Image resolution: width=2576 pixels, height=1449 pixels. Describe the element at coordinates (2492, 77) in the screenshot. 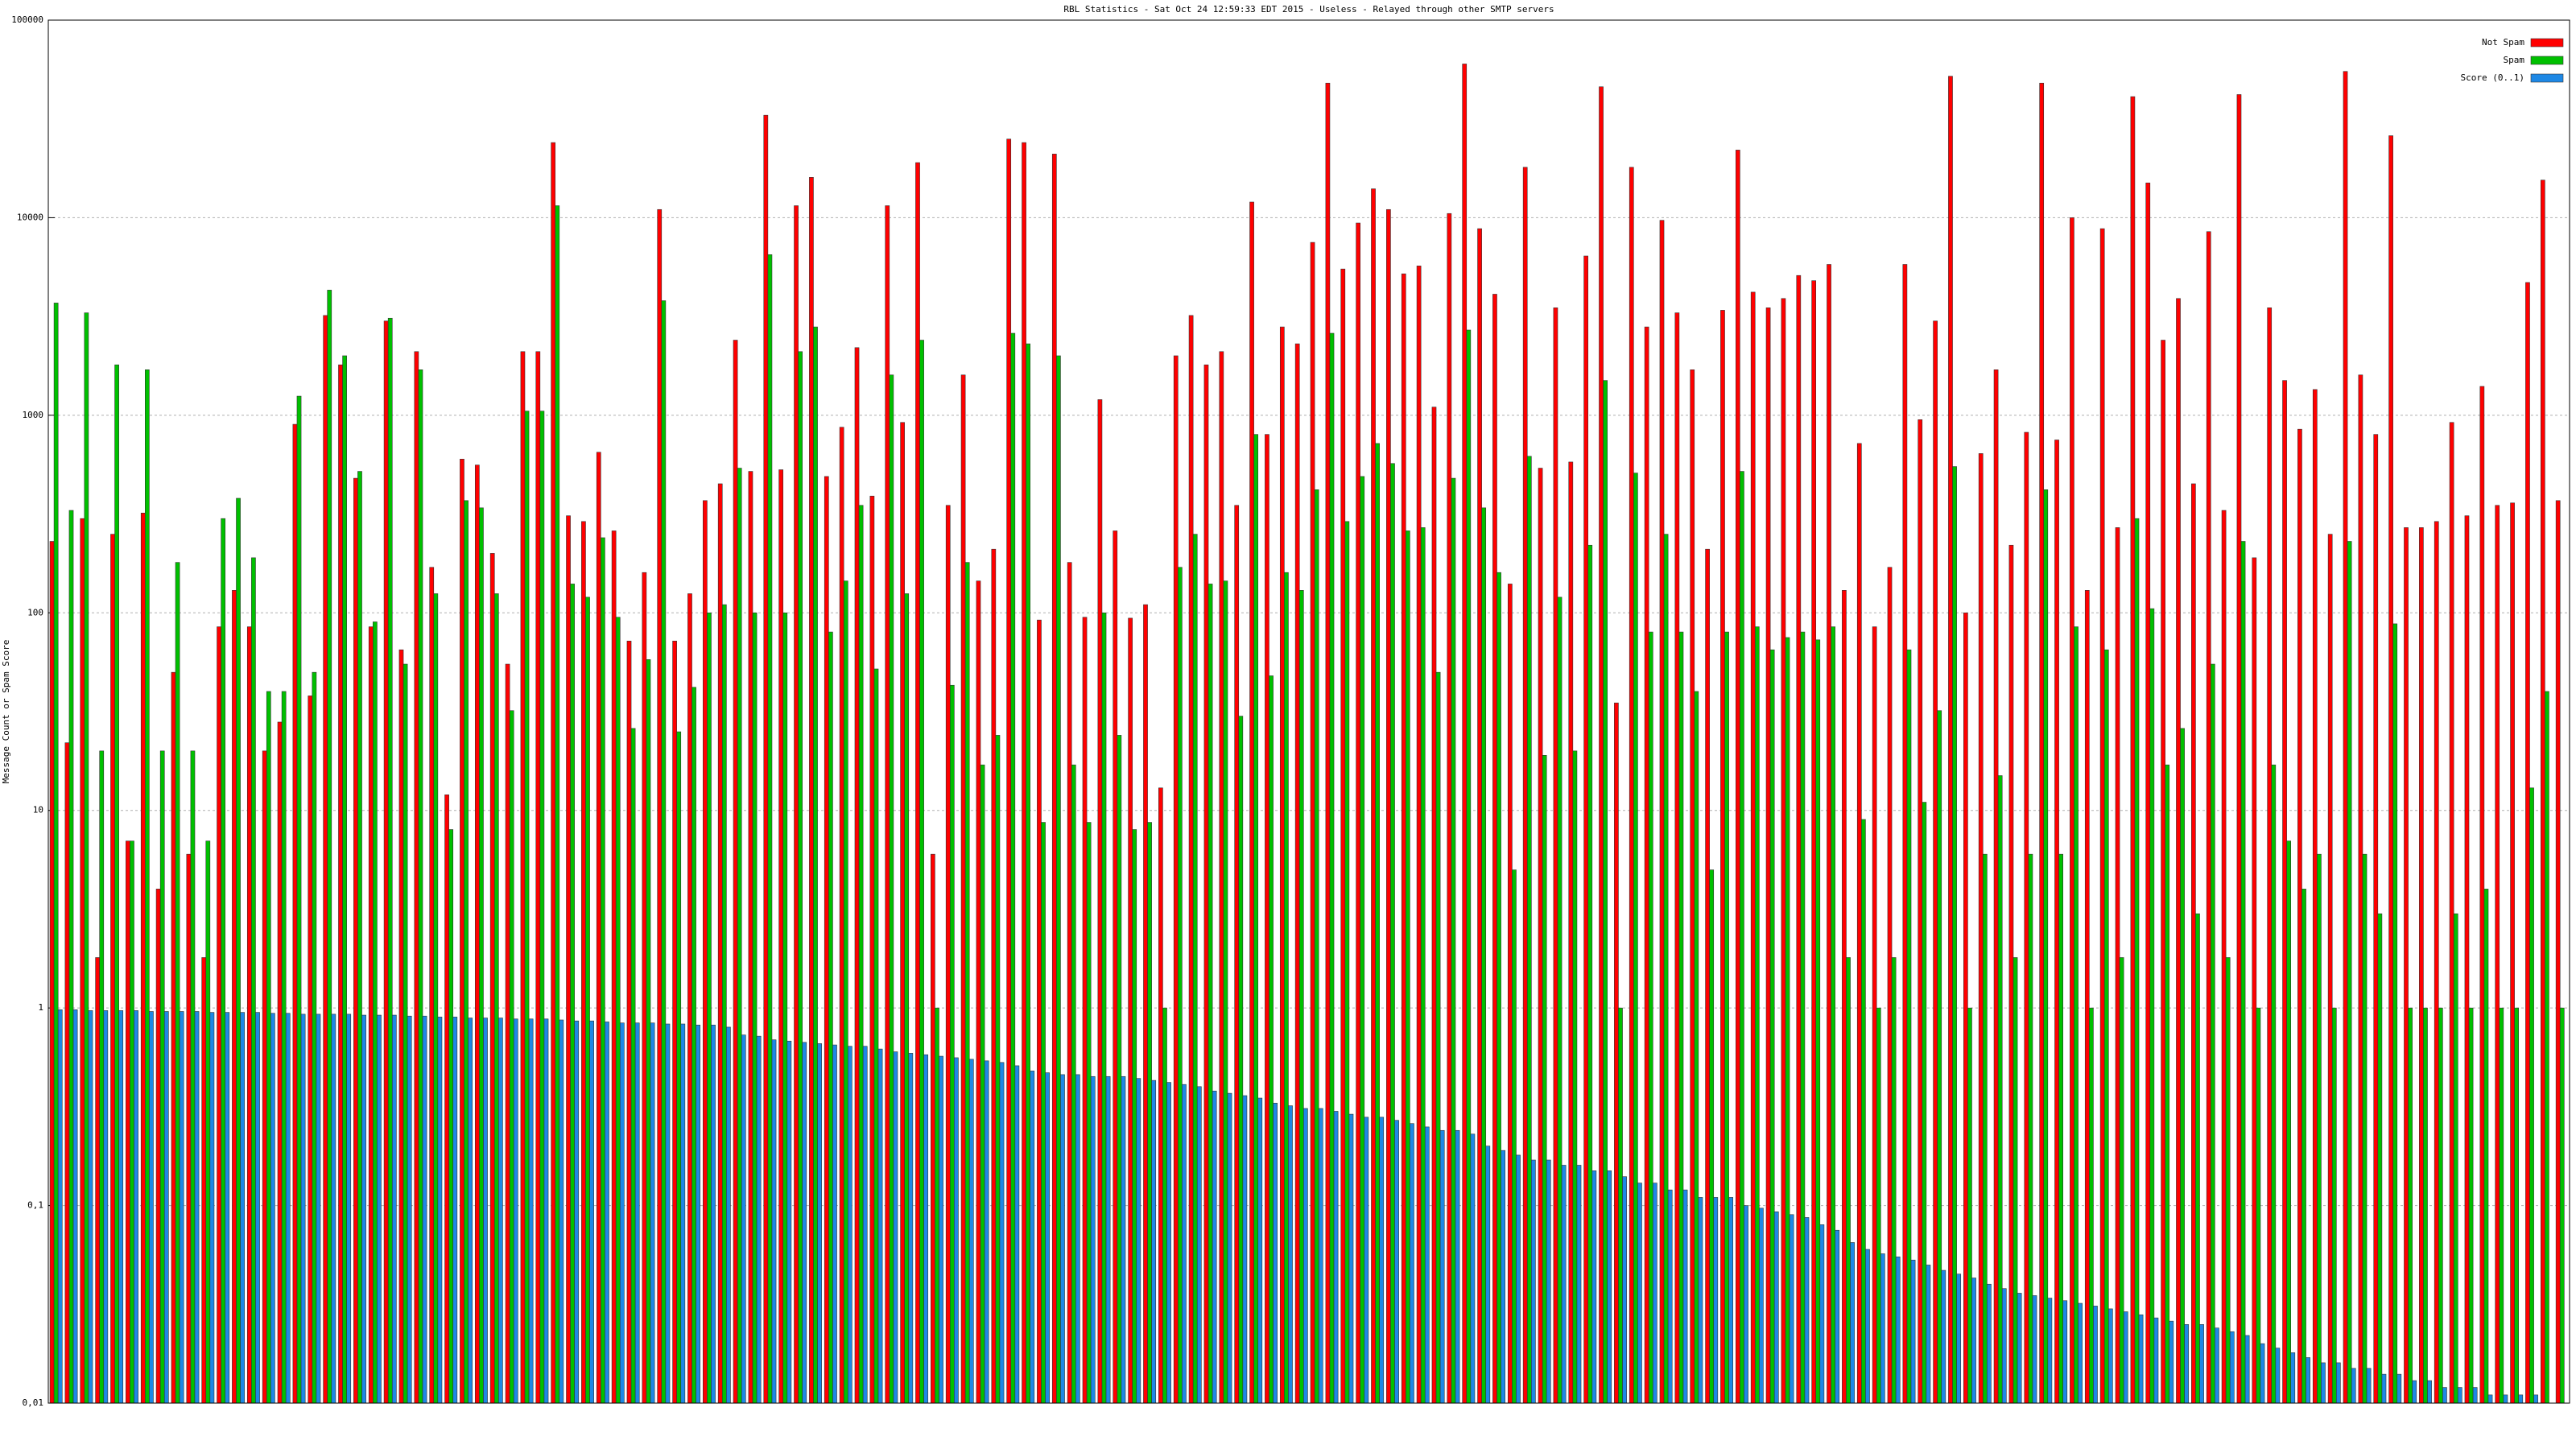

I see `legend-label: Score (0..1)` at that location.